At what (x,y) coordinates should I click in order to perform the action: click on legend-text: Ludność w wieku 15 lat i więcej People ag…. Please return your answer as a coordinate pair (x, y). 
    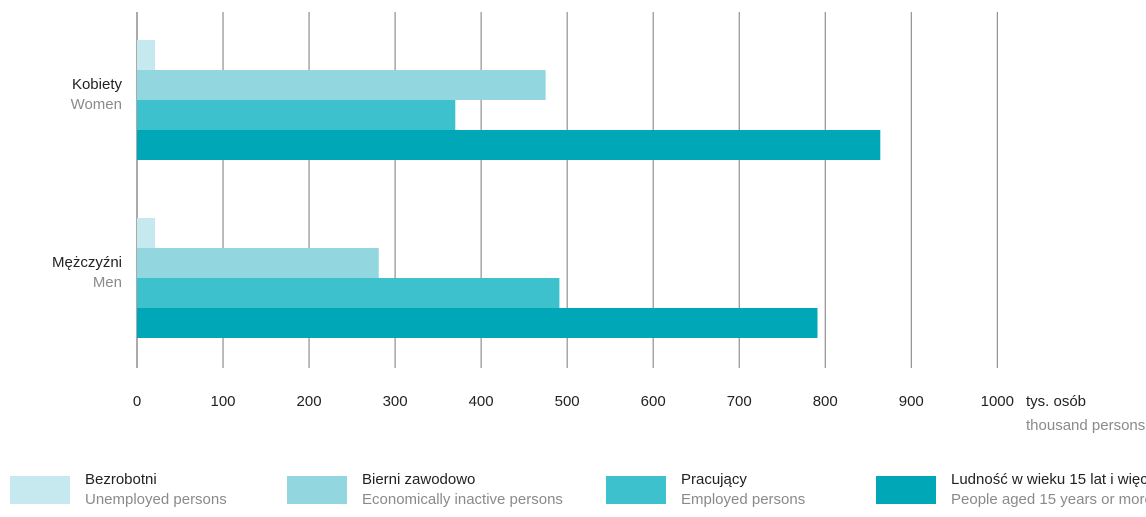
    Looking at the image, I should click on (1048, 490).